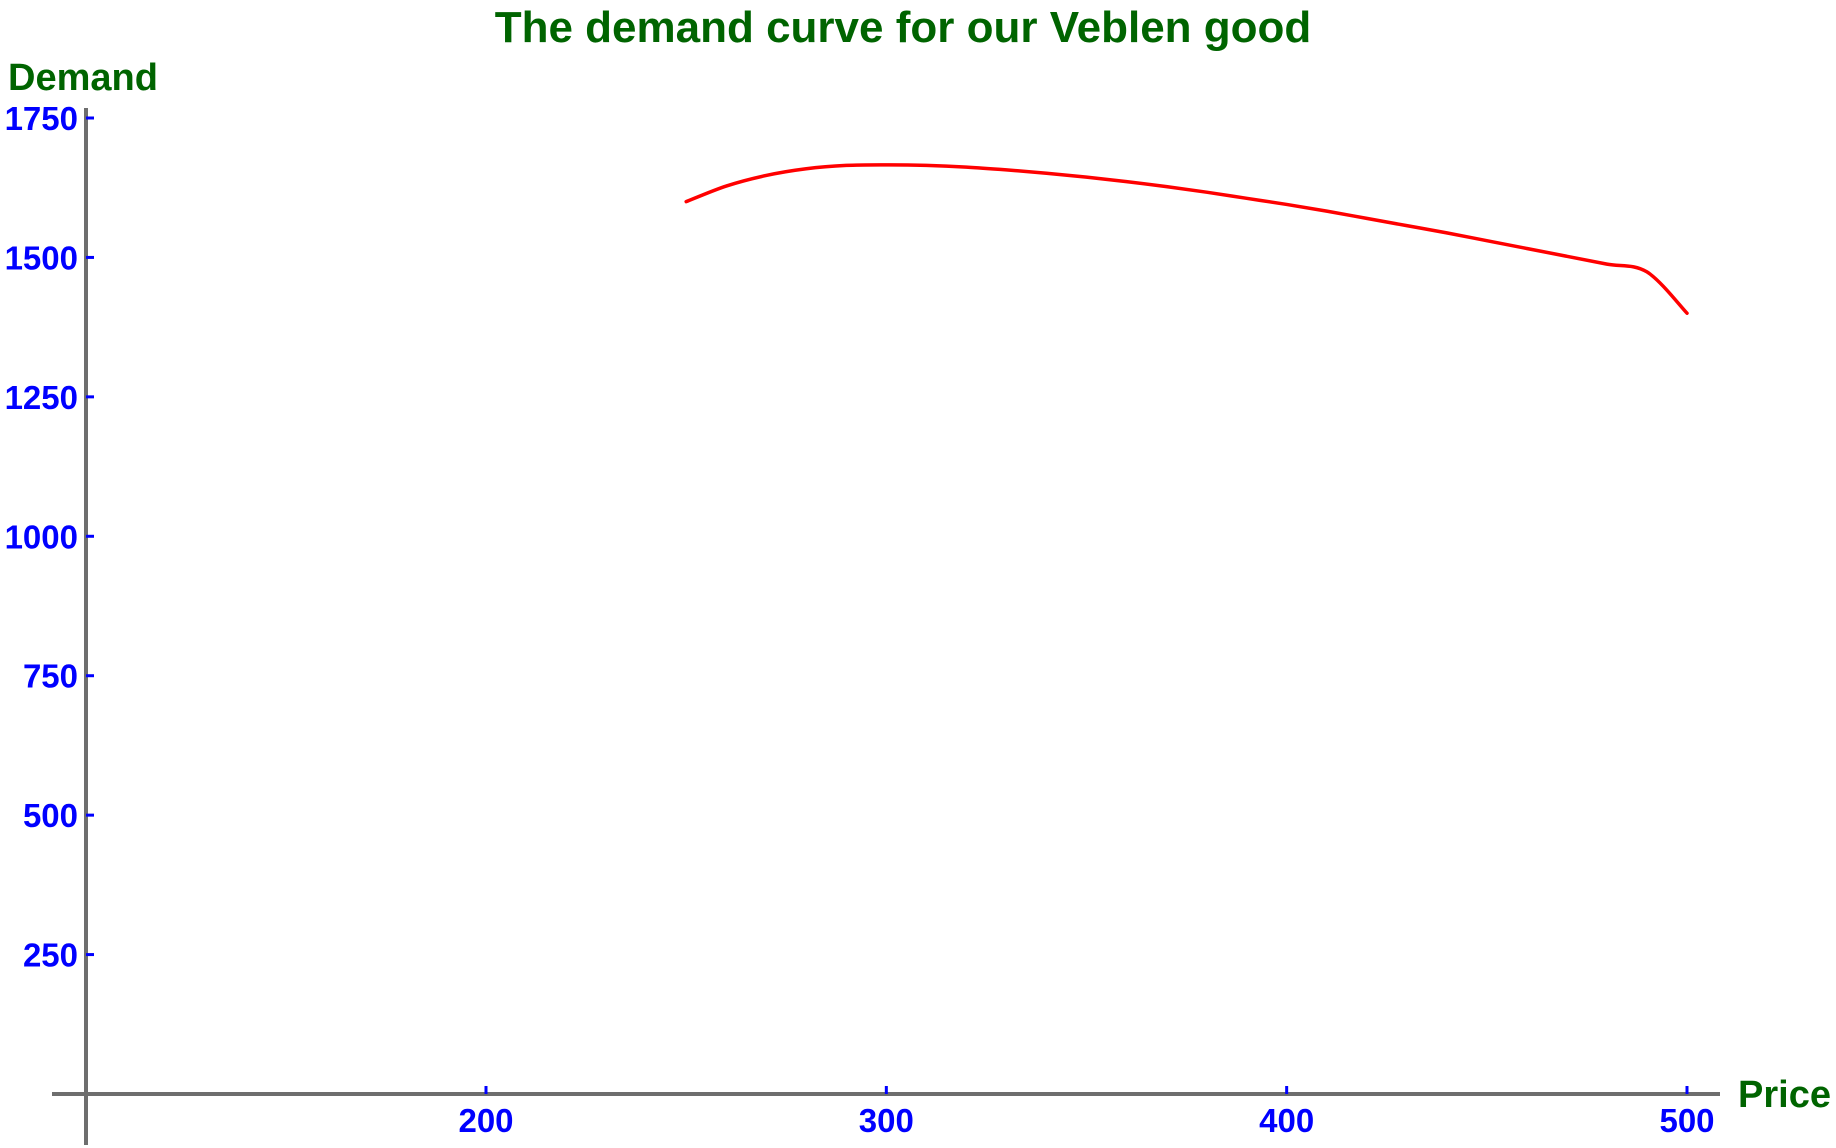 The image size is (1836, 1148). I want to click on y-tick-label: 750, so click(50, 676).